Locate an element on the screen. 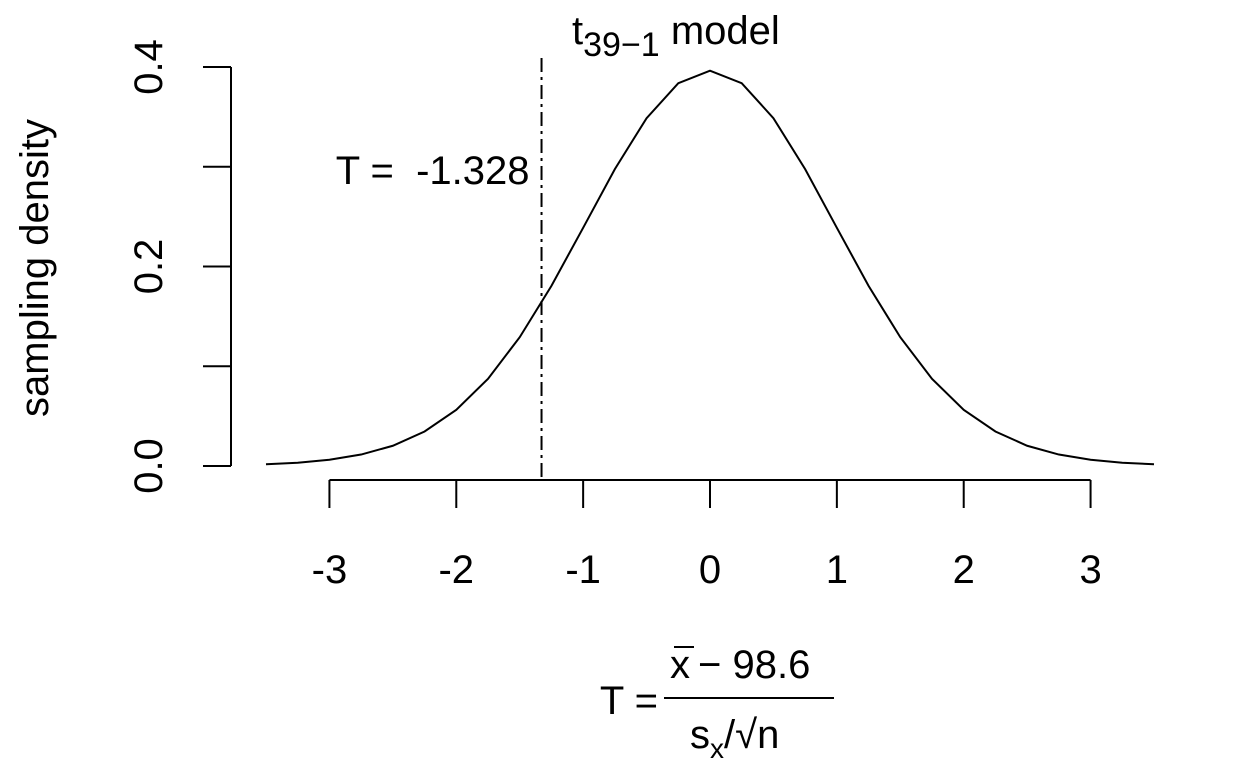 The width and height of the screenshot is (1248, 768). y-tick-label: 0.0 is located at coordinates (149, 466).